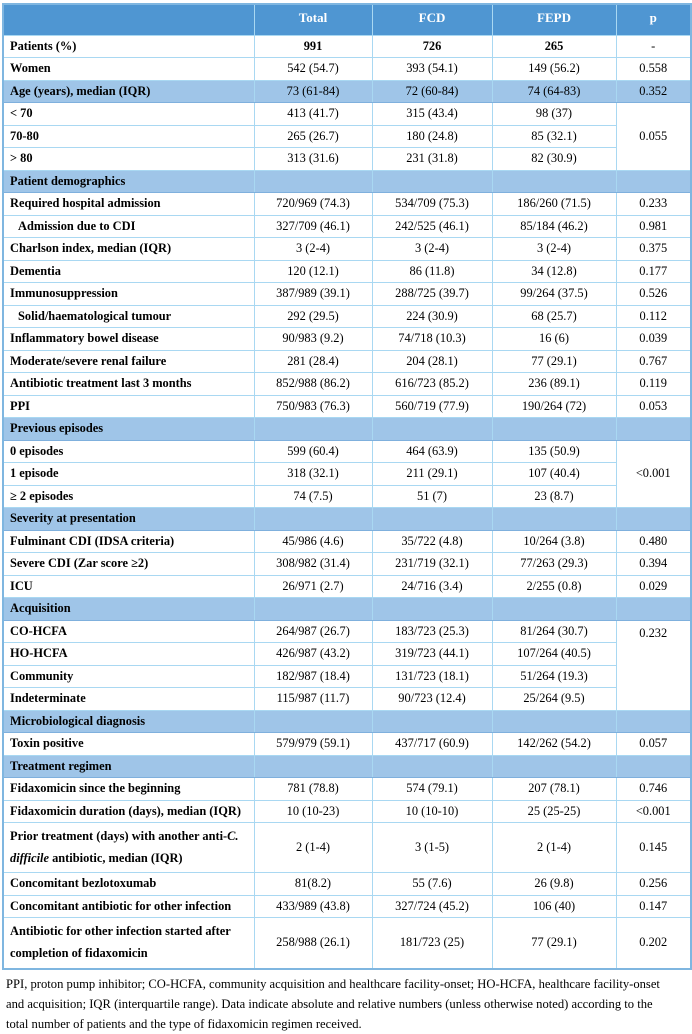 This screenshot has width=692, height=1034. What do you see at coordinates (432, 676) in the screenshot?
I see `value-cell: 131/723 (18.1)` at bounding box center [432, 676].